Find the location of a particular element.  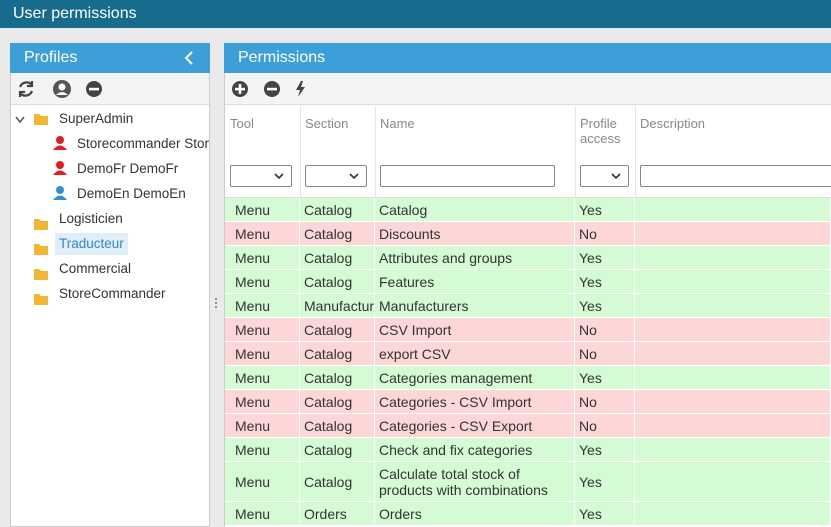

user-icon is located at coordinates (62, 89).